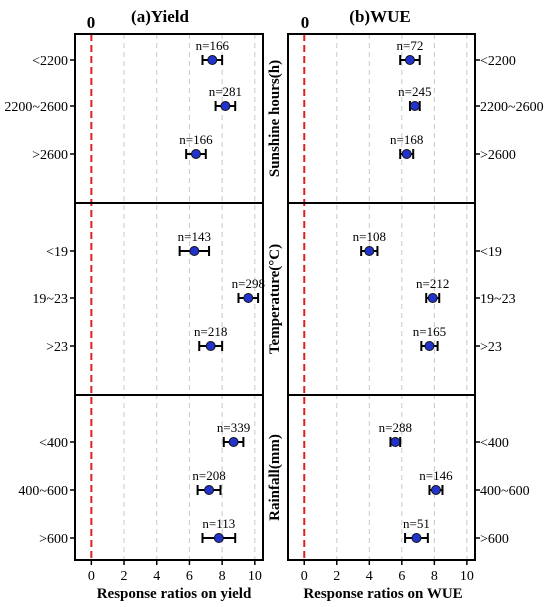  What do you see at coordinates (410, 45) in the screenshot?
I see `sample-size-label: n=72` at bounding box center [410, 45].